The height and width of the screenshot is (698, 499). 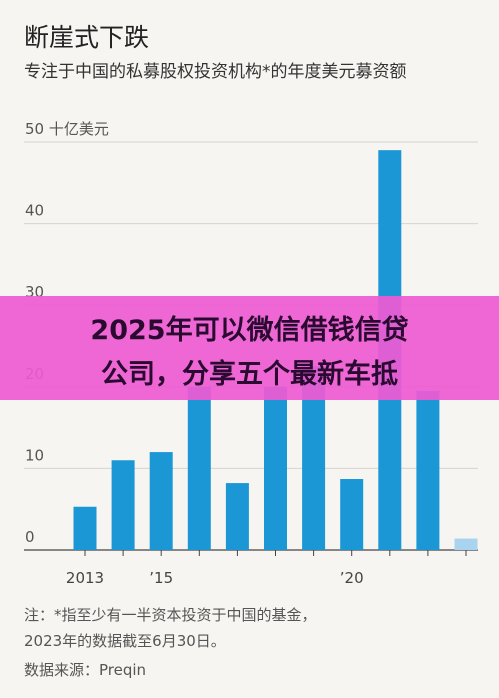 What do you see at coordinates (85, 670) in the screenshot?
I see `source-note: 数据来源：Preqin` at bounding box center [85, 670].